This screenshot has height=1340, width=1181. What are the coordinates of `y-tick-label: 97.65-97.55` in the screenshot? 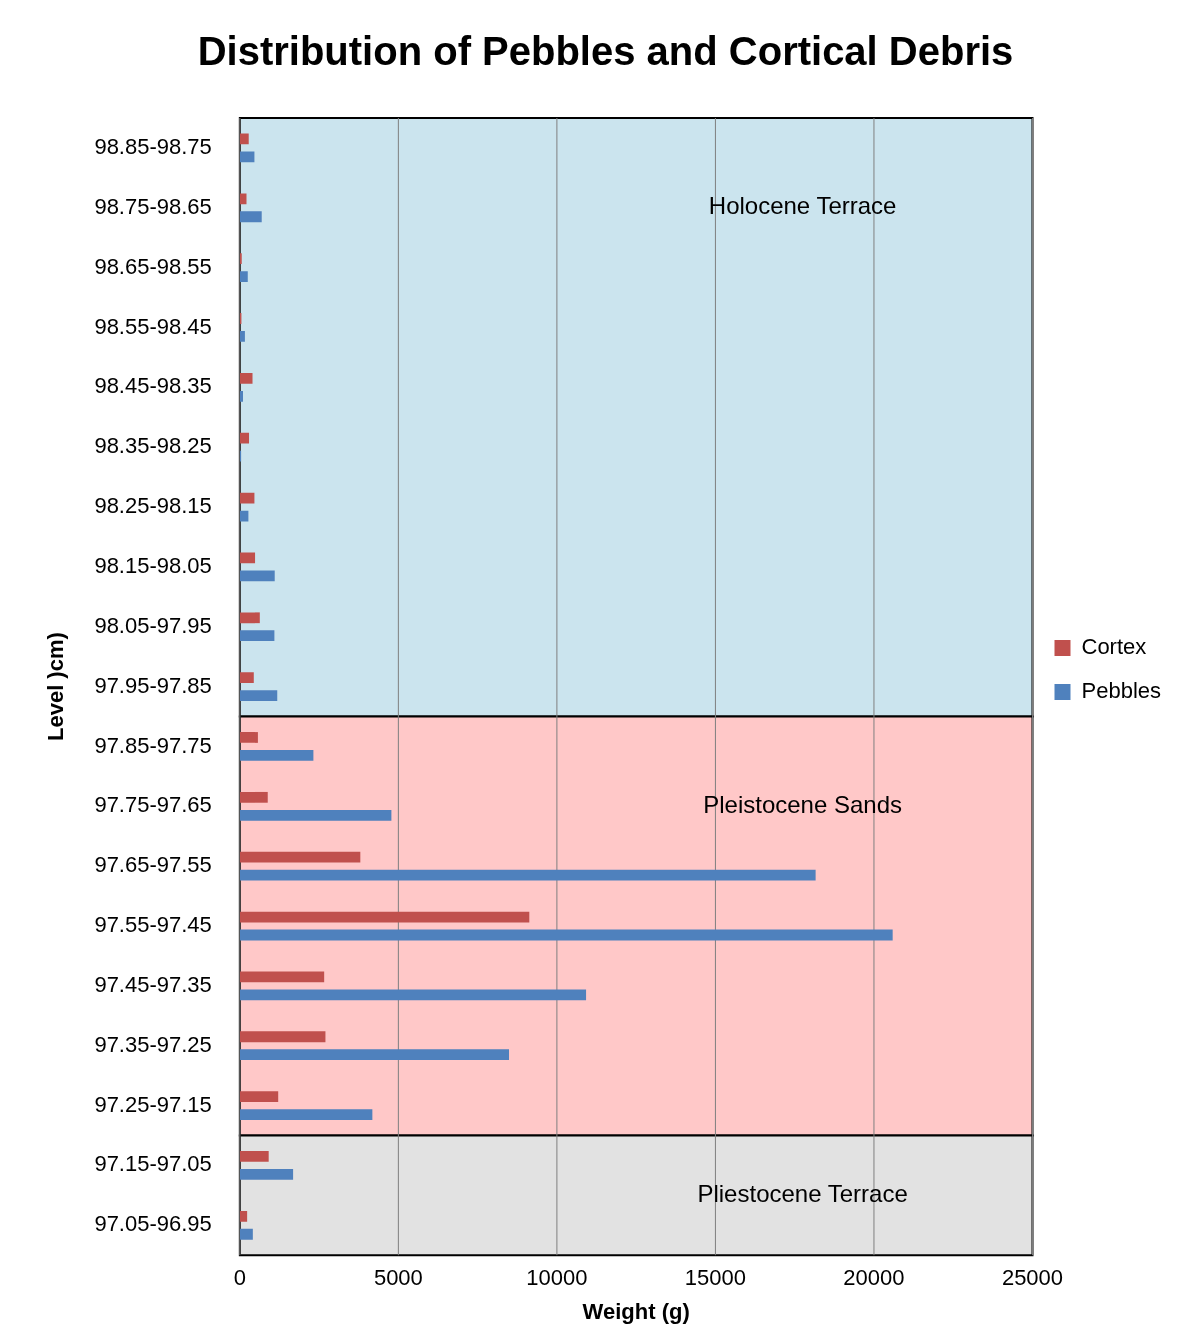 It's located at (153, 865).